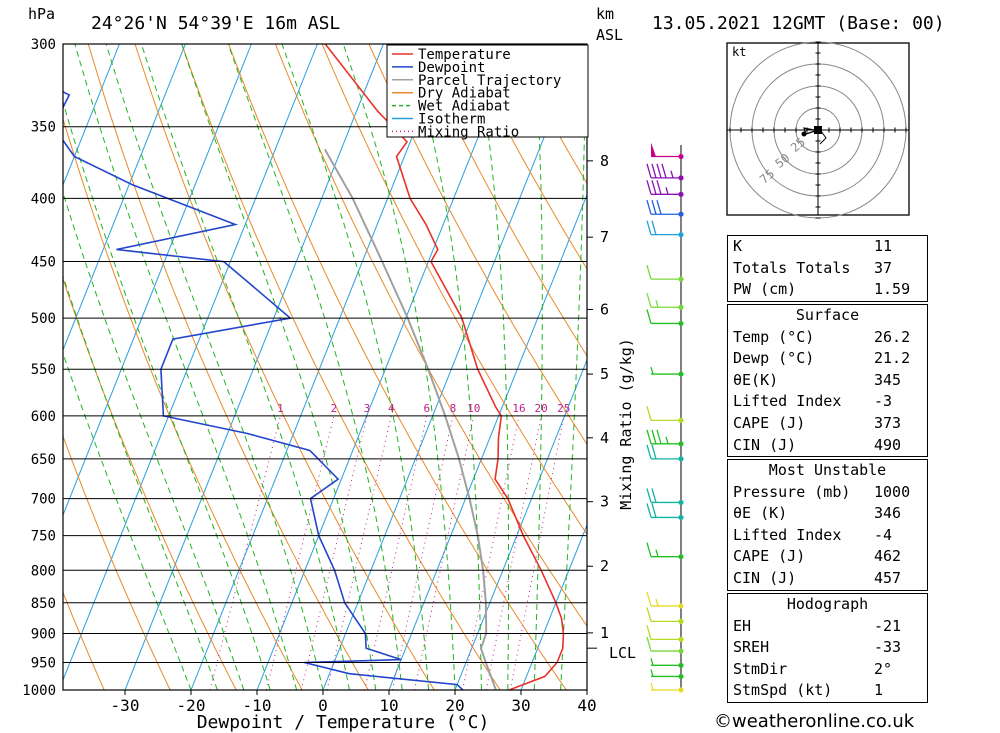 The height and width of the screenshot is (733, 1000). Describe the element at coordinates (827, 627) in the screenshot. I see `hodograph-row: EH -21` at that location.